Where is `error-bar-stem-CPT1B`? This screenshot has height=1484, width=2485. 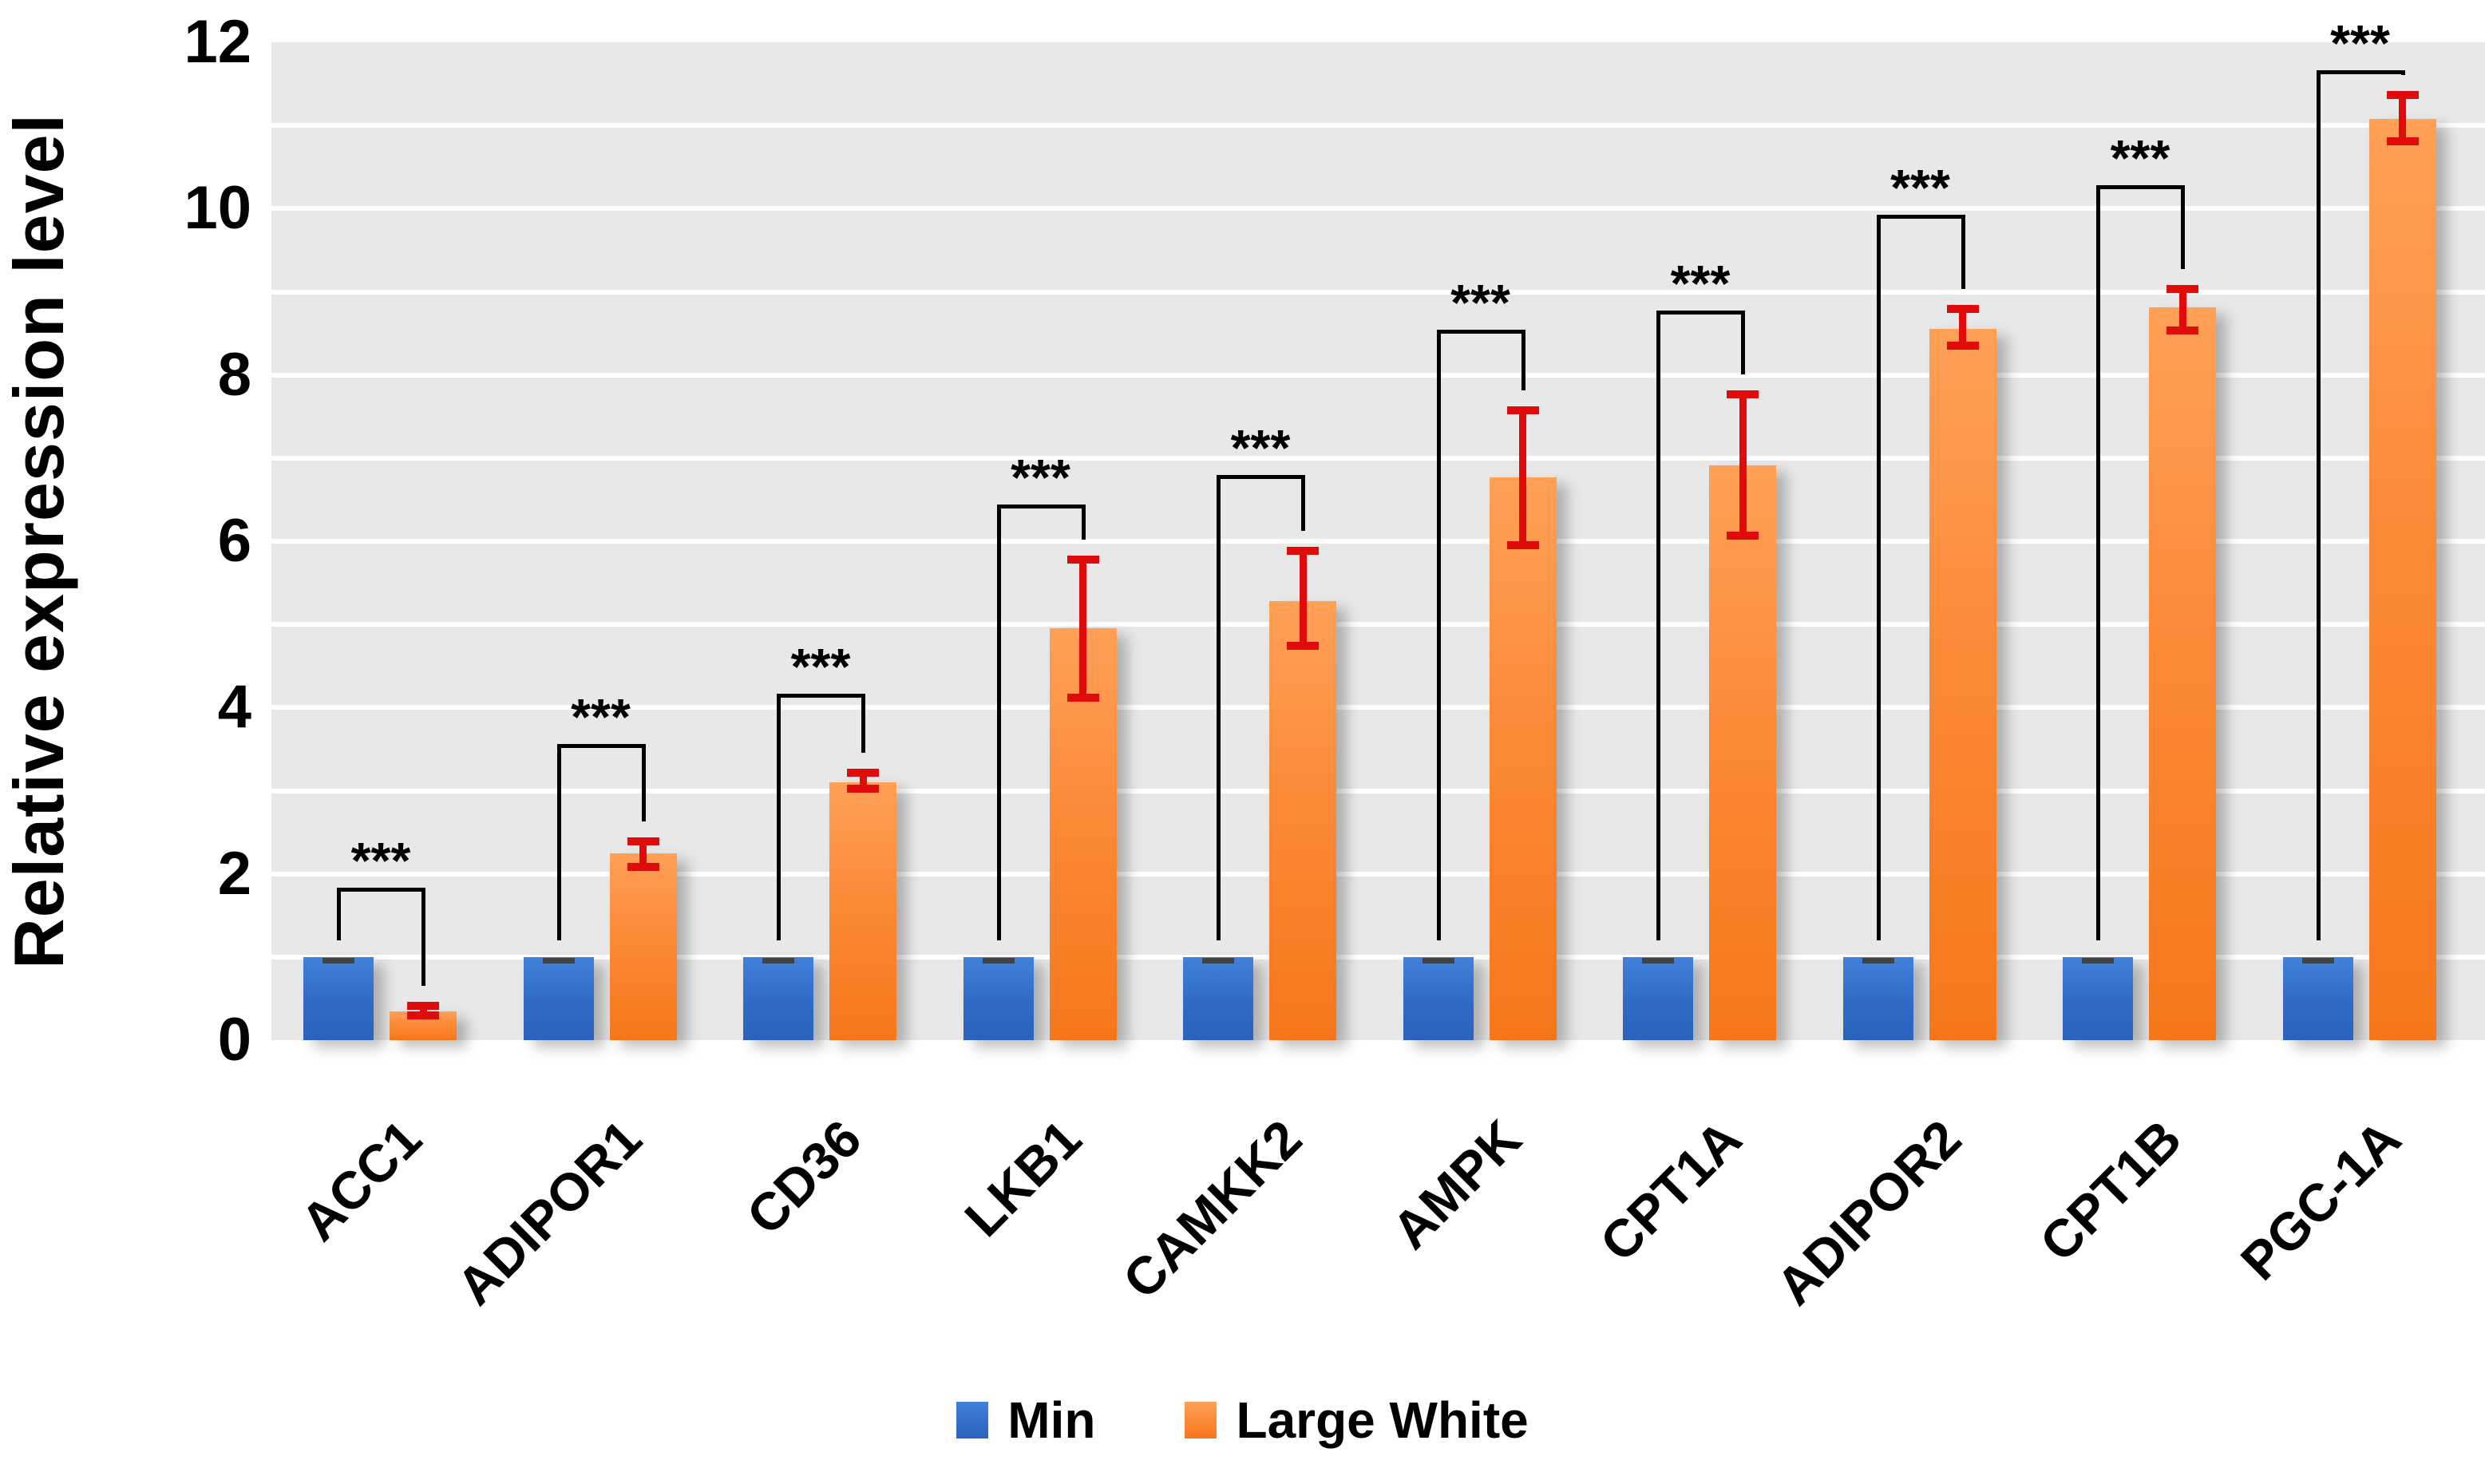
error-bar-stem-CPT1B is located at coordinates (2182, 309).